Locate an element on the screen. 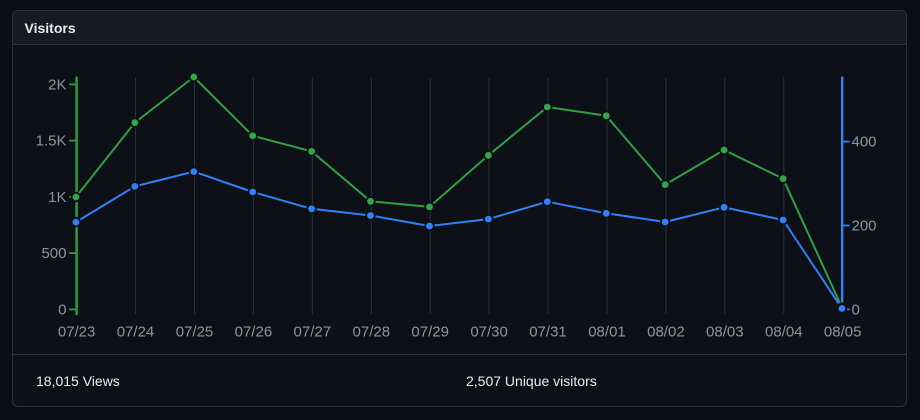 Image resolution: width=920 pixels, height=420 pixels. svg-text: 07/26 is located at coordinates (254, 332).